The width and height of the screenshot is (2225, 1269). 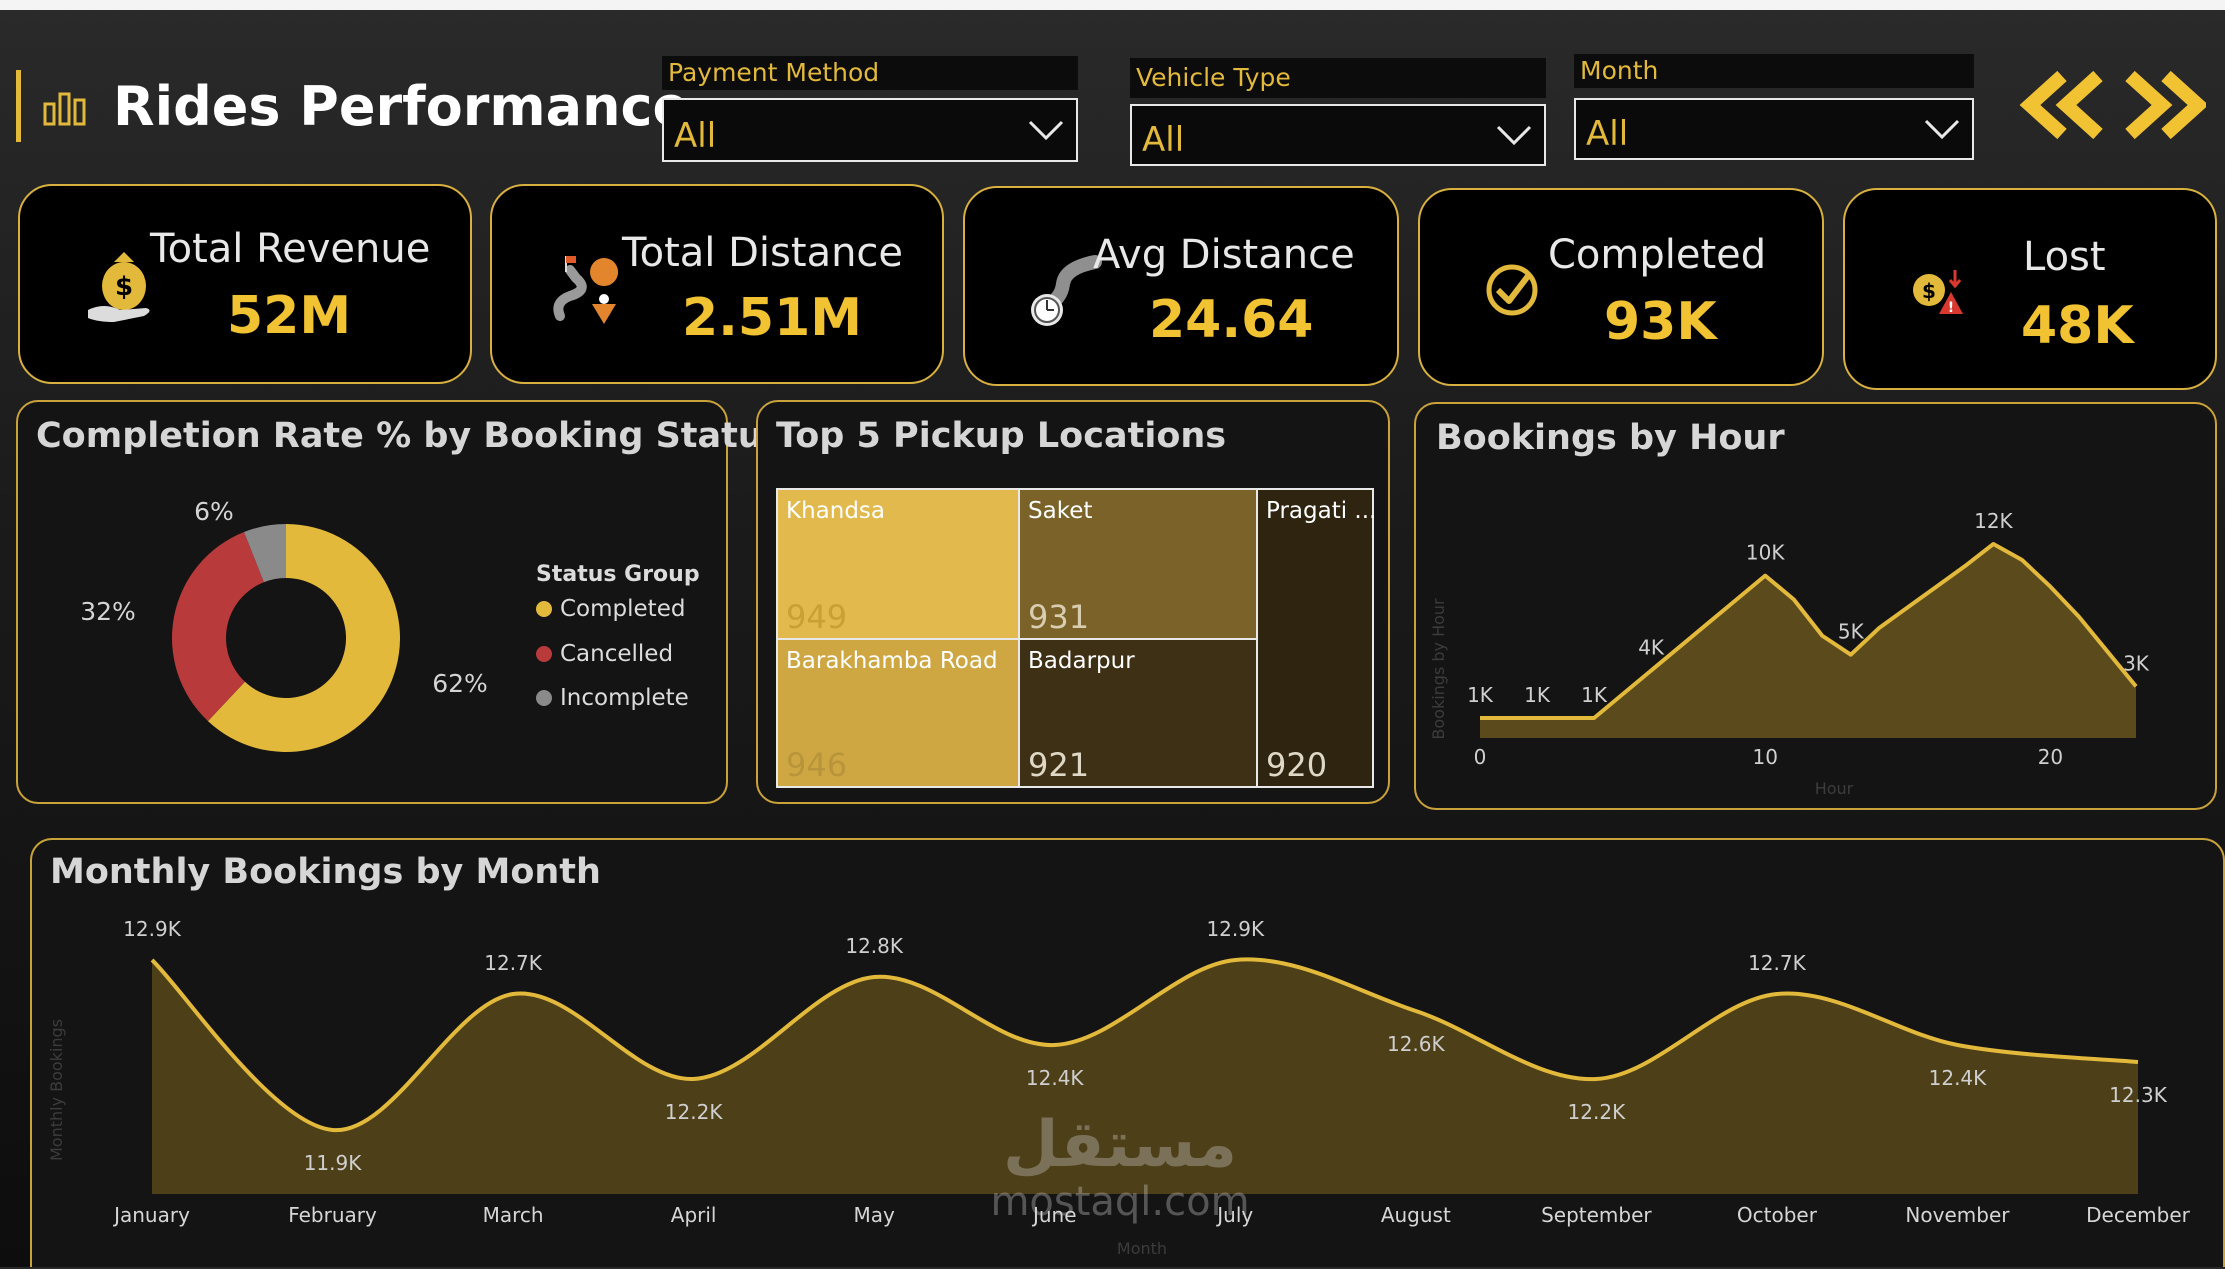 What do you see at coordinates (1060, 511) in the screenshot?
I see `treemap-label: Saket` at bounding box center [1060, 511].